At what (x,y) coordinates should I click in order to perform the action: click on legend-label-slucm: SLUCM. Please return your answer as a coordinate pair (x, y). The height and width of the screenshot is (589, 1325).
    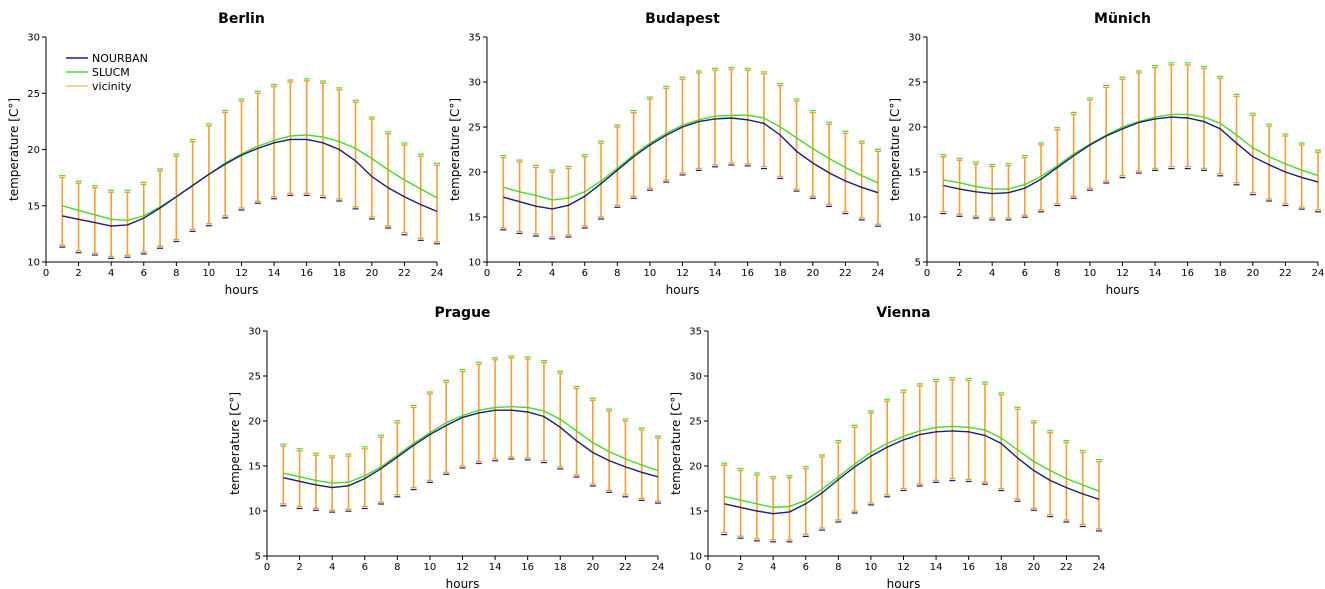
    Looking at the image, I should click on (111, 72).